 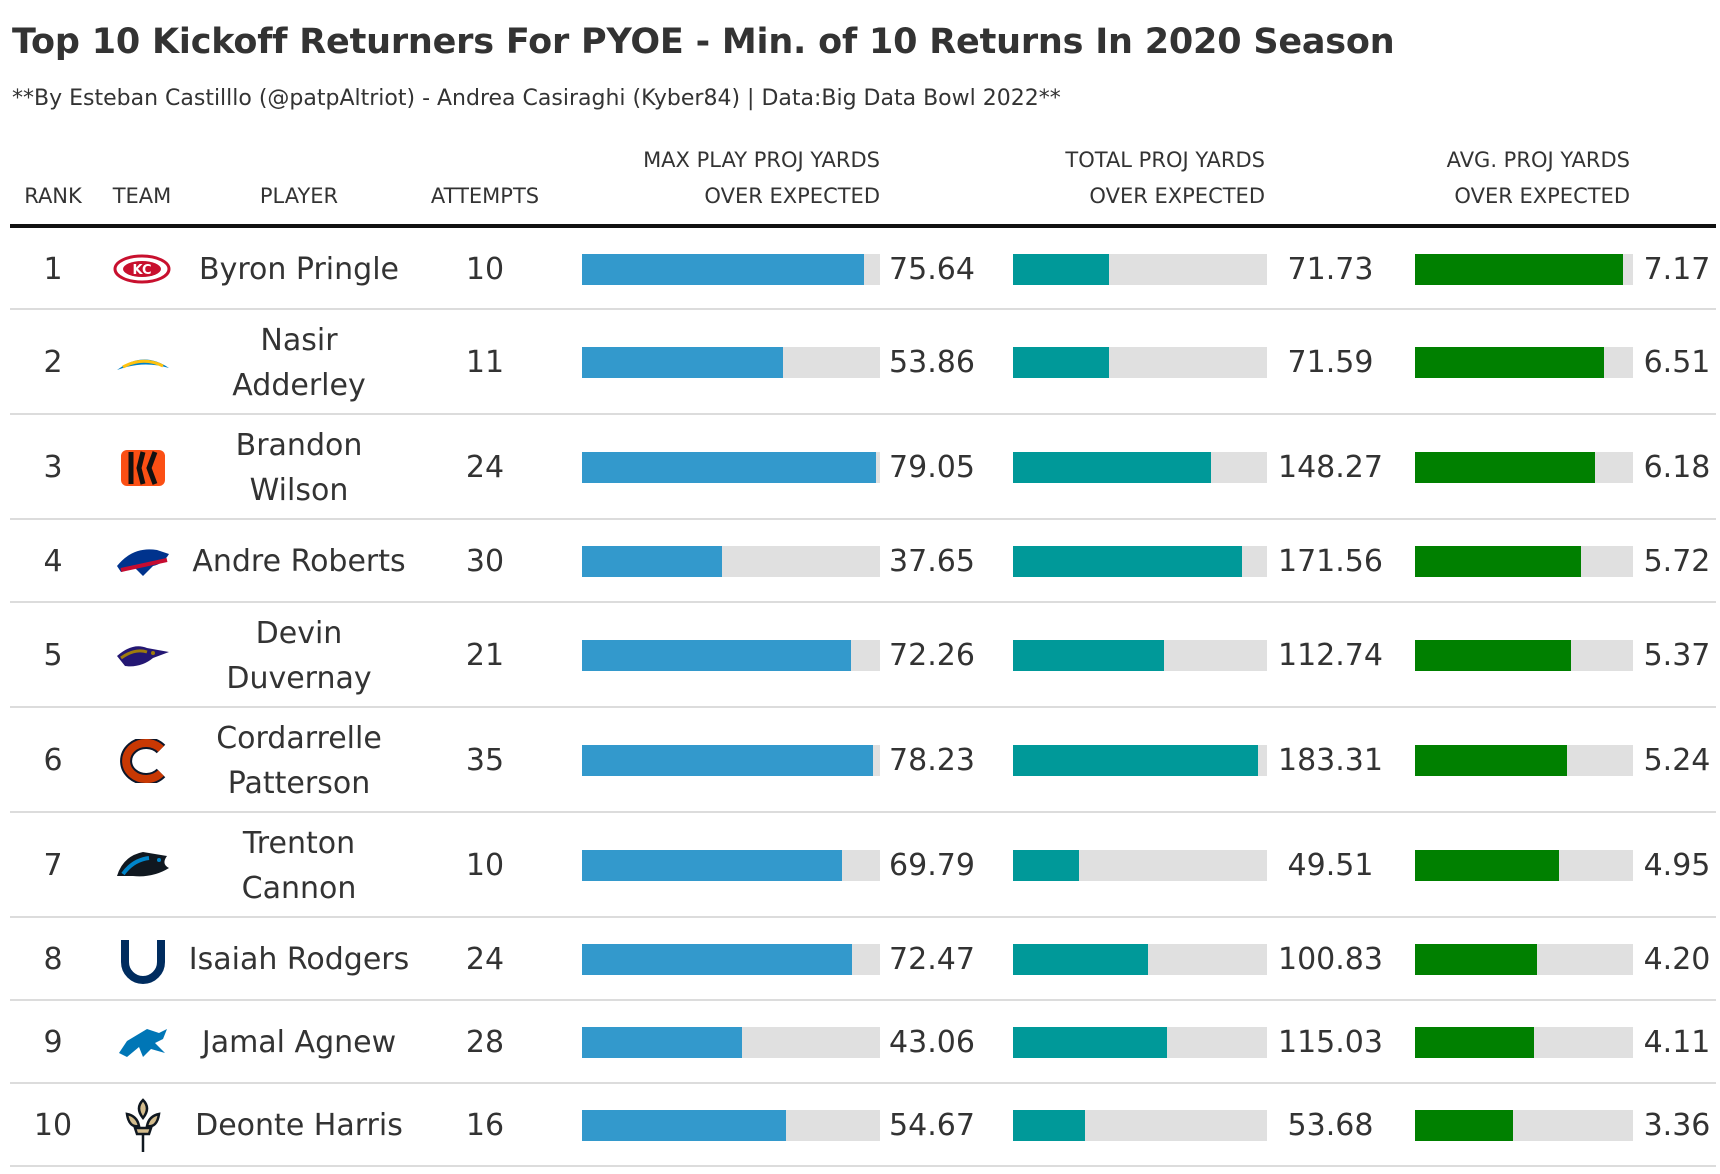 I want to click on player-name-line: Isaiah Rodgers, so click(x=299, y=959).